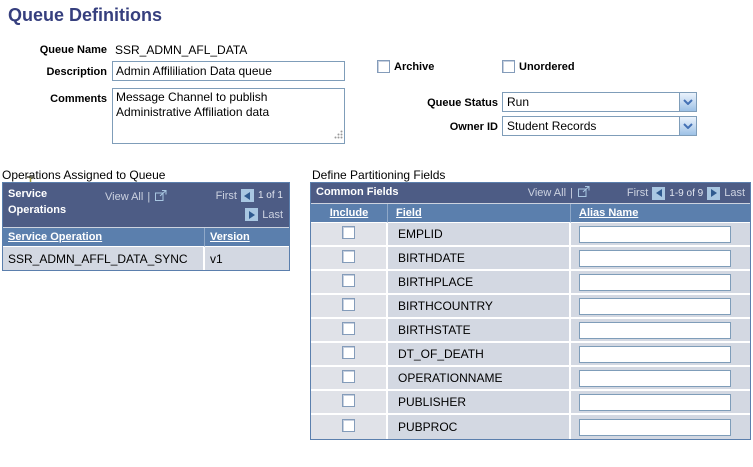  Describe the element at coordinates (247, 258) in the screenshot. I see `version-value: v1` at that location.